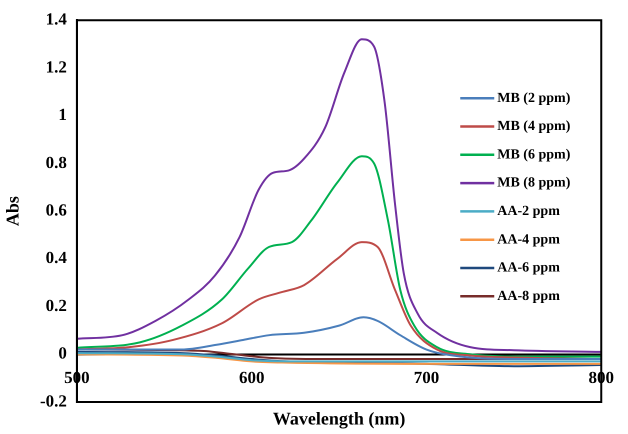 This screenshot has height=434, width=628. I want to click on y-tick-label: 0.4, so click(57, 258).